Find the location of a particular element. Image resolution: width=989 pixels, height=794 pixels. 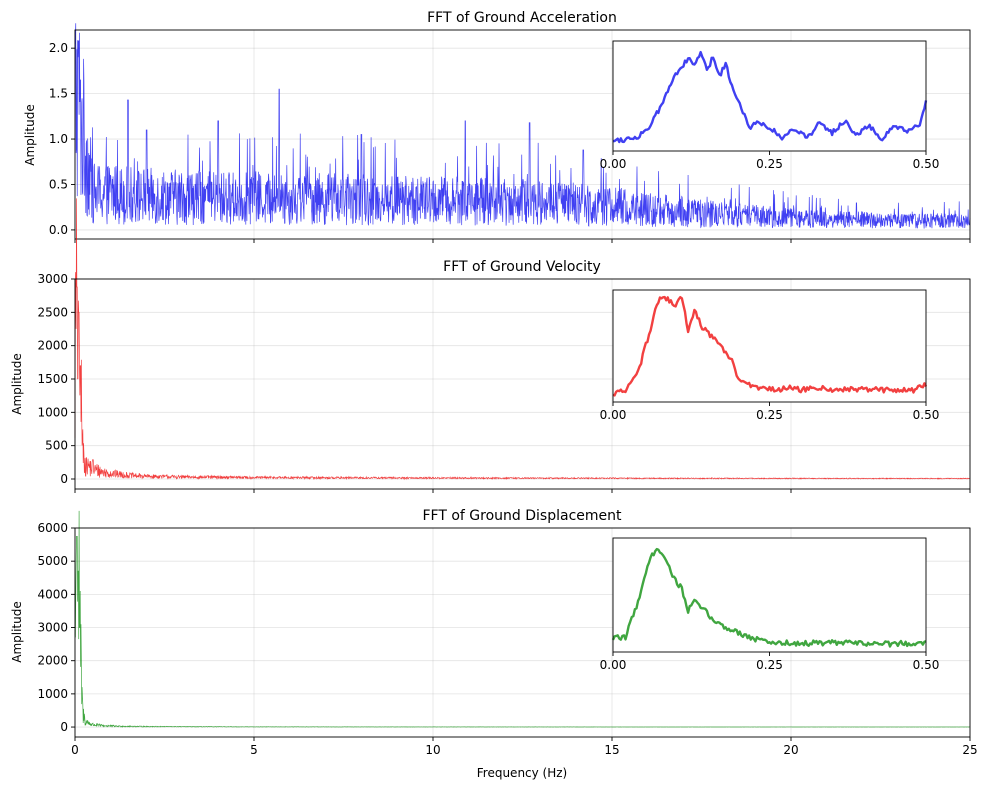

y-tick-label: 1.0 is located at coordinates (58, 139).